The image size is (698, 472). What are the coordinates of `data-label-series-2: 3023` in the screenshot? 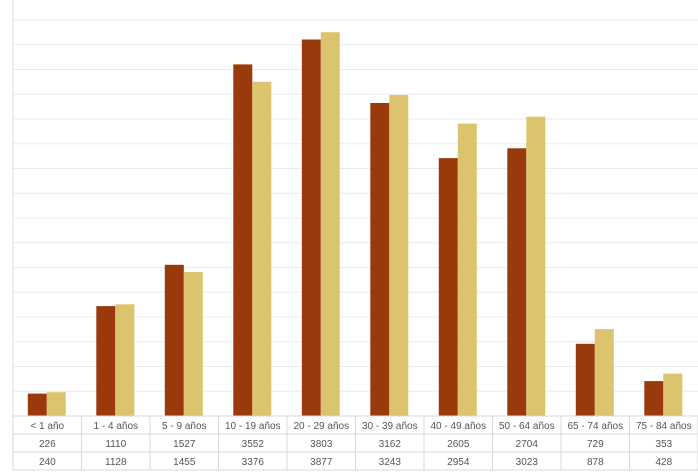 It's located at (527, 462).